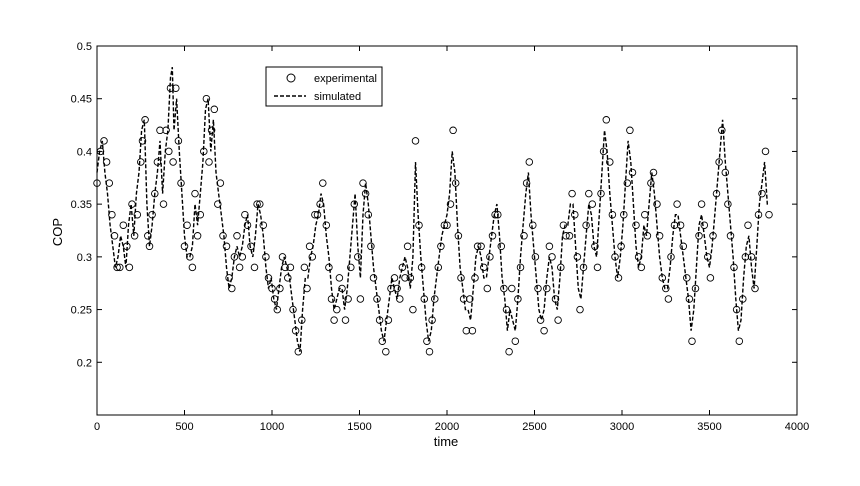 The image size is (860, 486). I want to click on x-tick-label: 2500, so click(534, 427).